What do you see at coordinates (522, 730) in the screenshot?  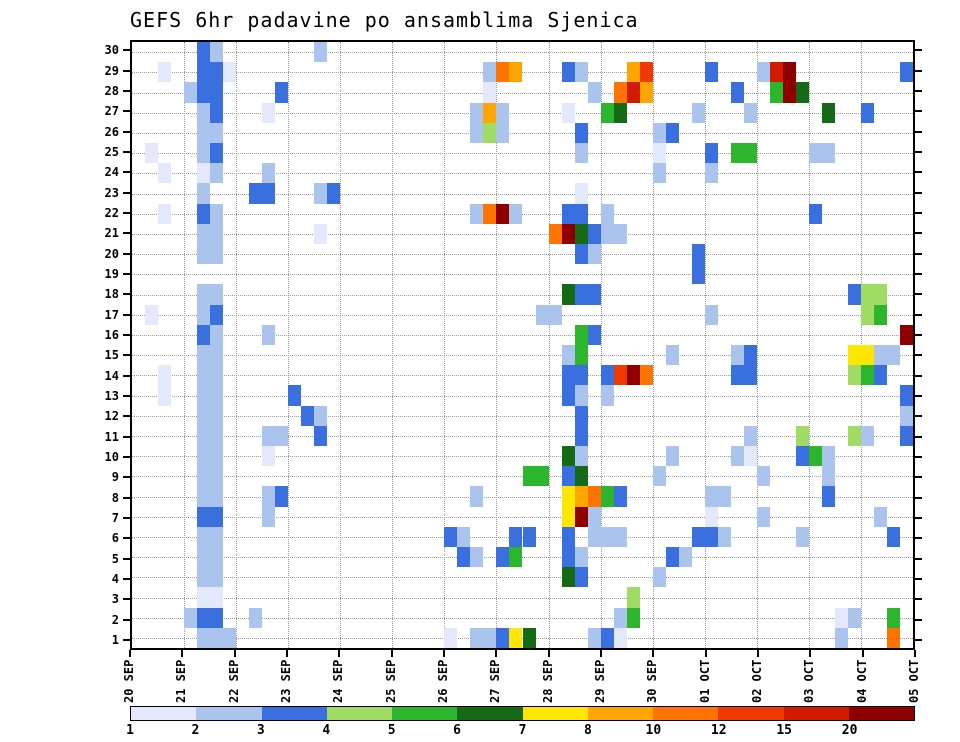 I see `colorbar-label: 7` at bounding box center [522, 730].